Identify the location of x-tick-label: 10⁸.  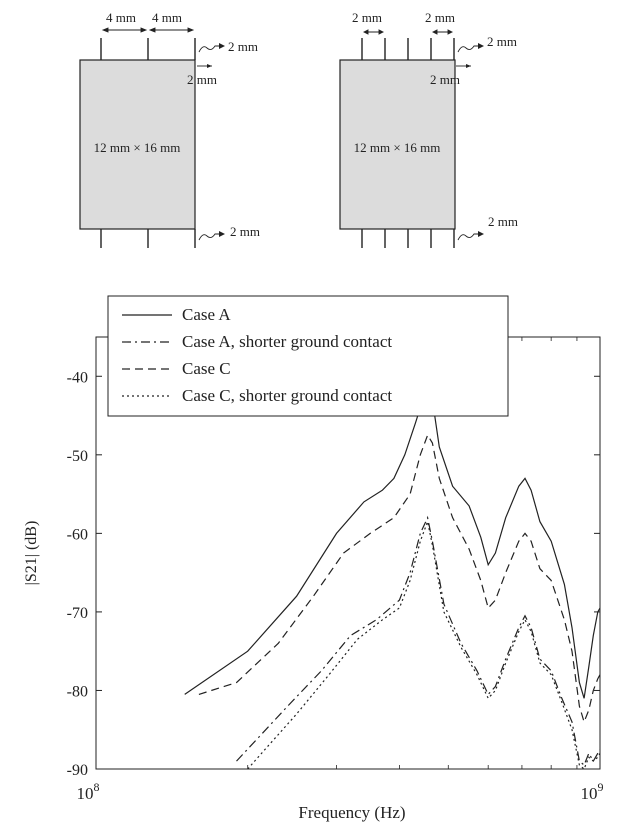
(88, 791).